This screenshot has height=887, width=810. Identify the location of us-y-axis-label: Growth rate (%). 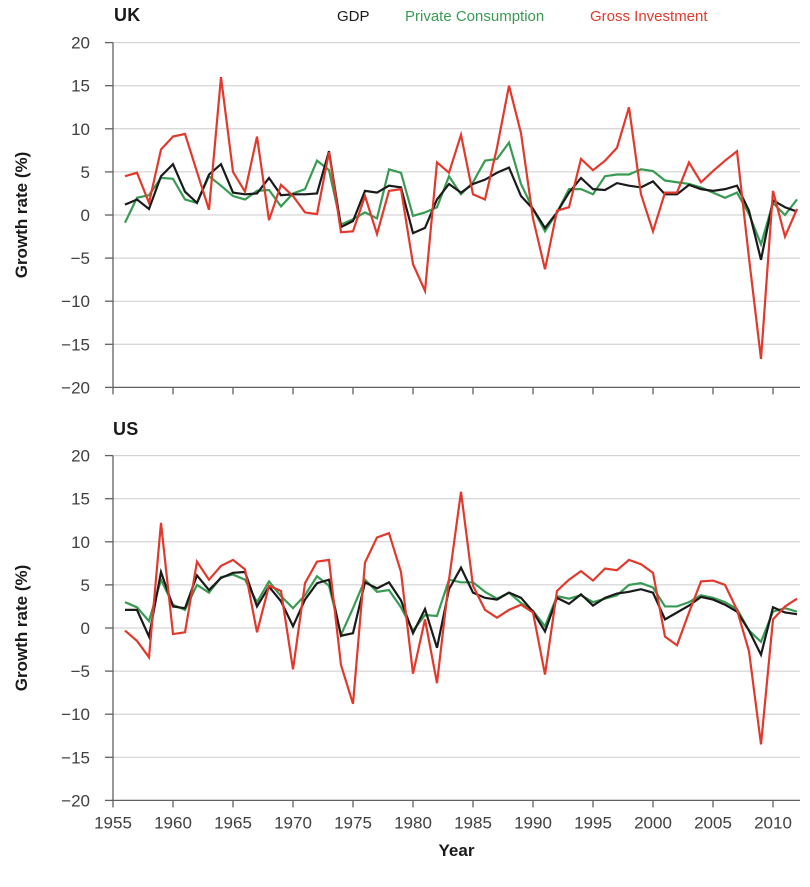
(21, 628).